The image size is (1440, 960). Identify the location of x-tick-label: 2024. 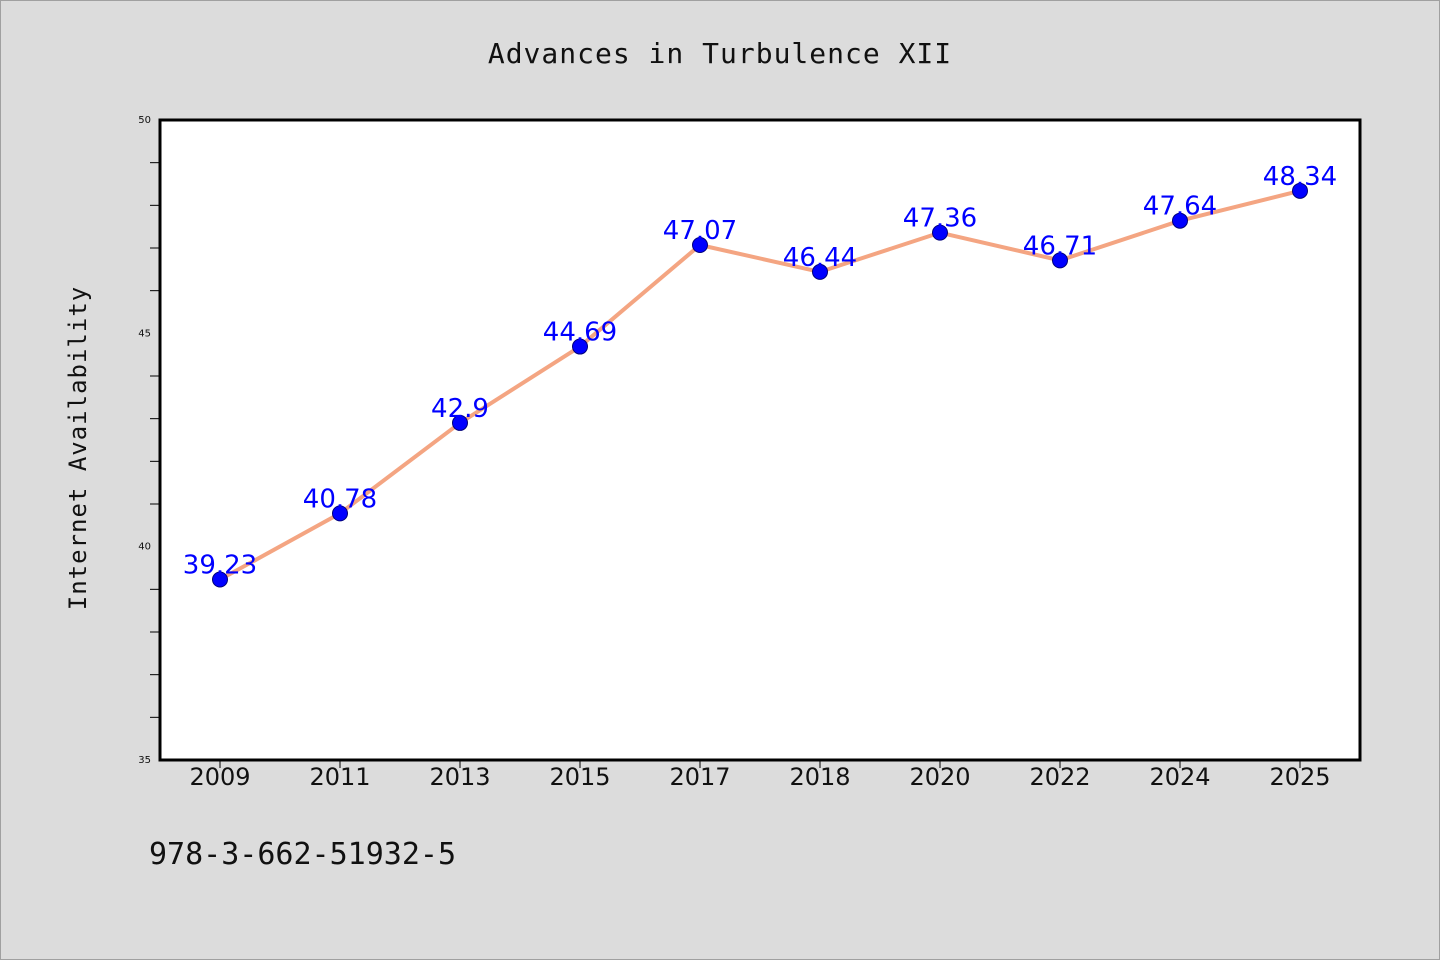
(1179, 777).